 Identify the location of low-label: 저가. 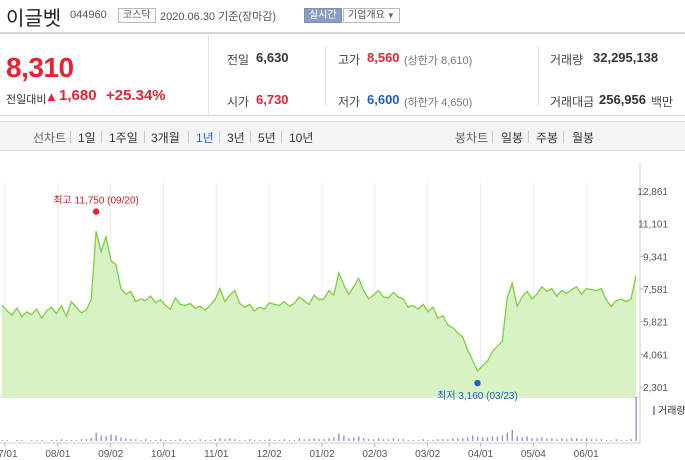
(349, 102).